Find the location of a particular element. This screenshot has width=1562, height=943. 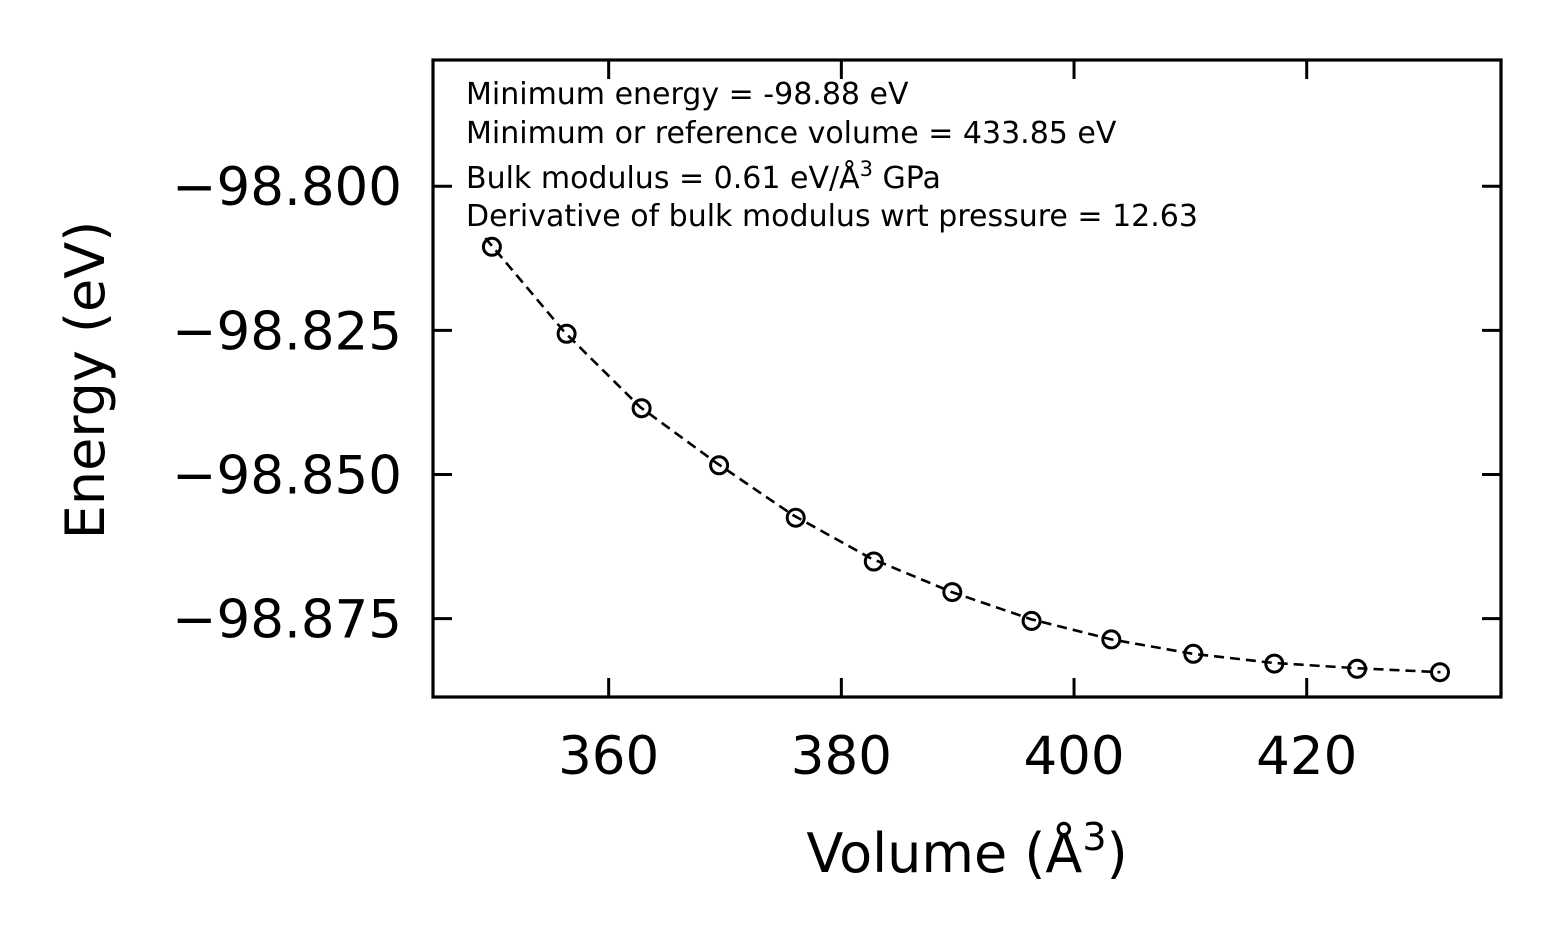

x-axis-label-main: Volume (Å is located at coordinates (944, 853).